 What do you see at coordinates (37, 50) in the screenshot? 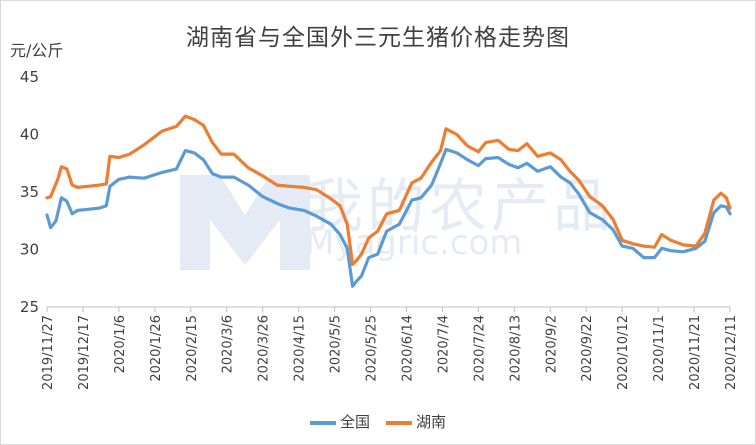
I see `y-axis-unit-label: 元/公斤` at bounding box center [37, 50].